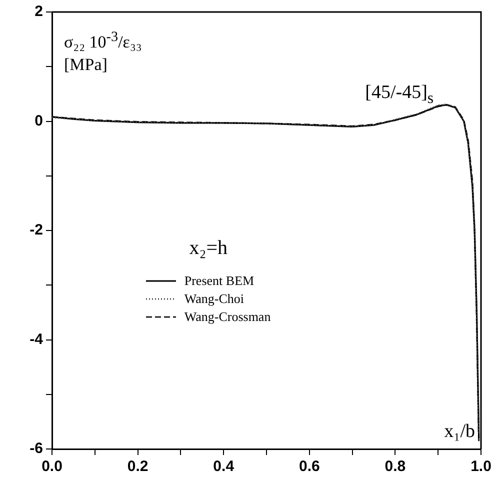 This screenshot has height=481, width=501. I want to click on x-tick-label: 0.8, so click(395, 467).